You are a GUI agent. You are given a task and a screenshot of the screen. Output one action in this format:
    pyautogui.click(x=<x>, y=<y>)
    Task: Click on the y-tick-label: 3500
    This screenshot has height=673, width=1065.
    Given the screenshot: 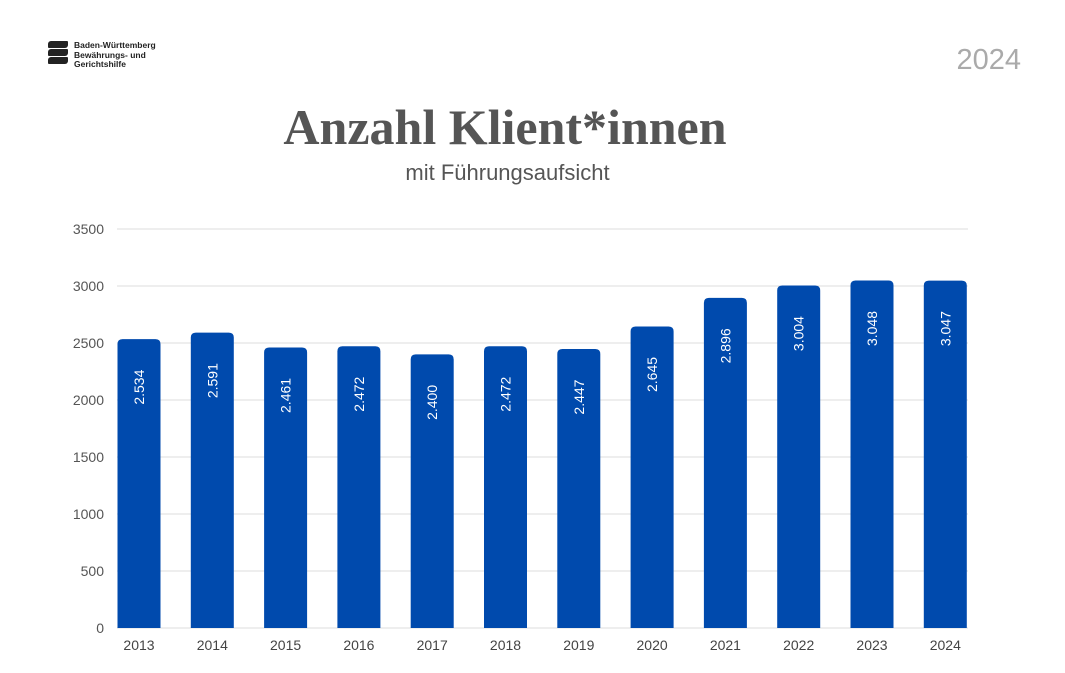 What is the action you would take?
    pyautogui.click(x=88, y=229)
    